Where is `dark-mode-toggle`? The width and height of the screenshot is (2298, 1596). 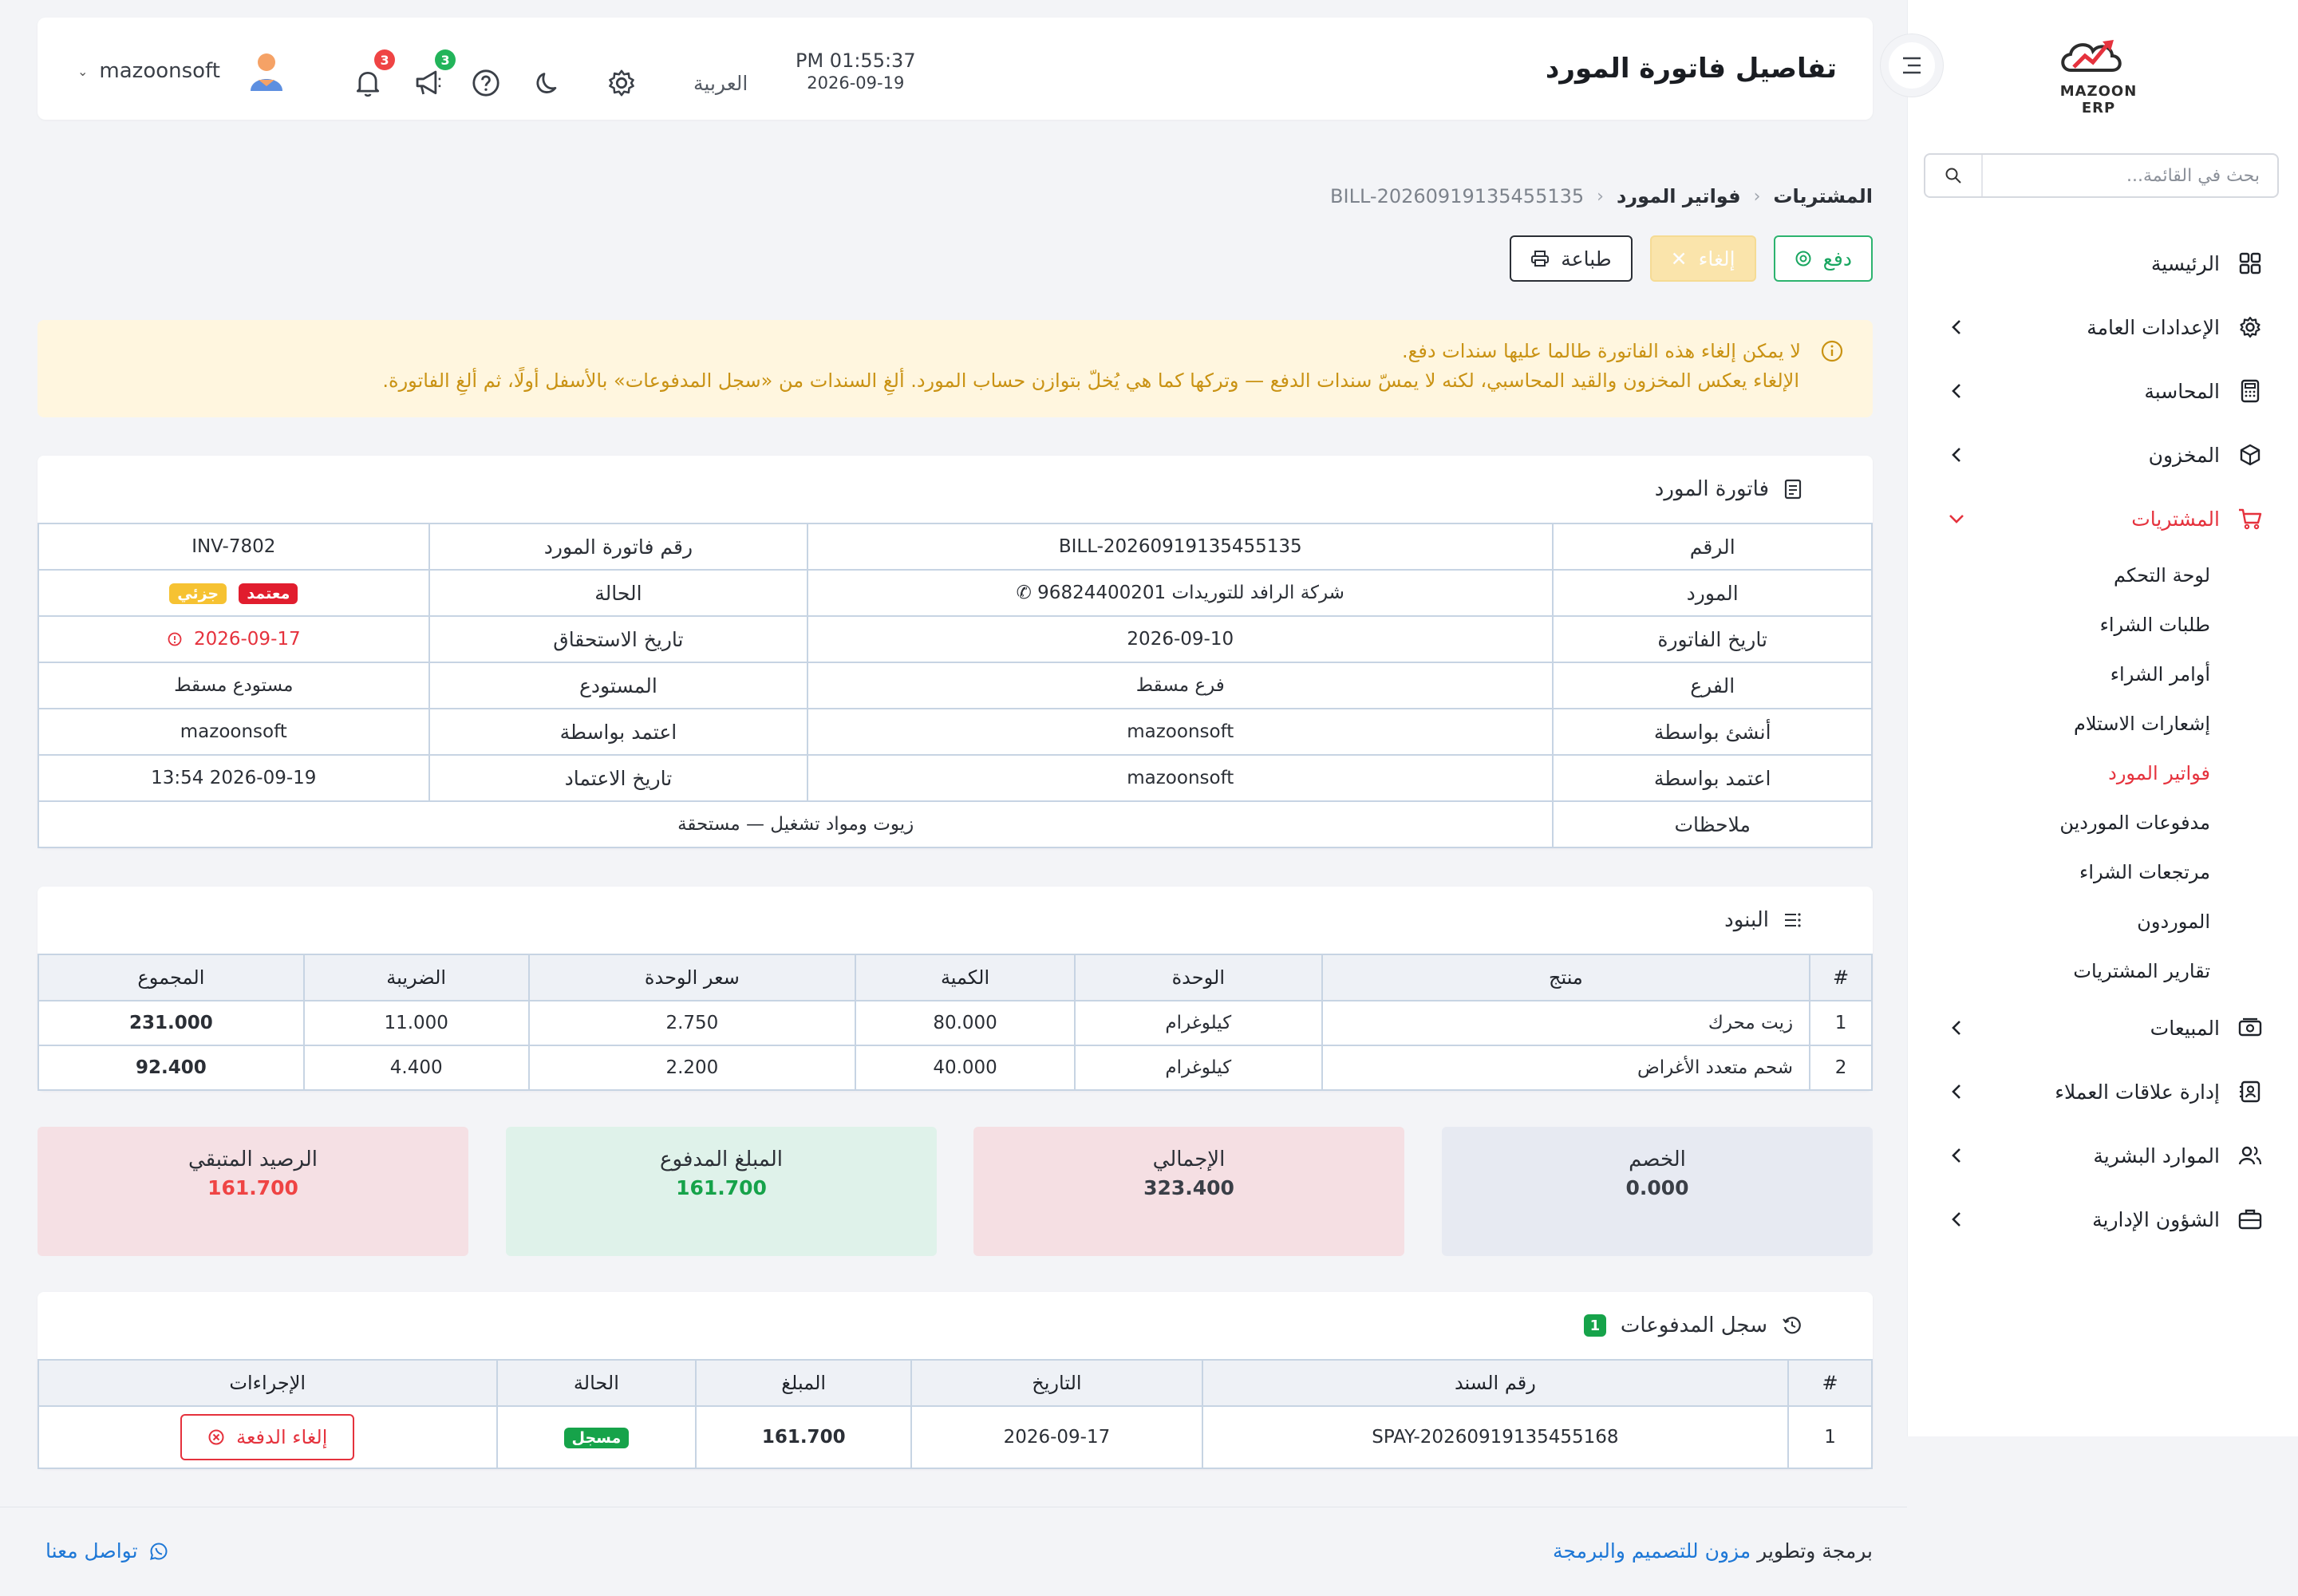 dark-mode-toggle is located at coordinates (548, 83).